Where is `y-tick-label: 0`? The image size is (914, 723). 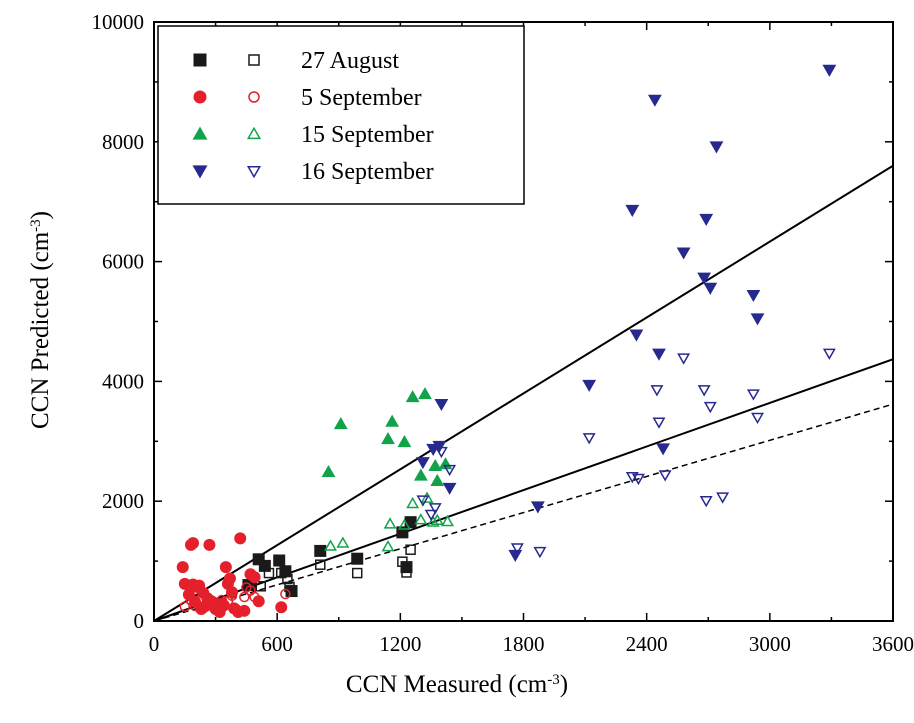
y-tick-label: 0 is located at coordinates (139, 621).